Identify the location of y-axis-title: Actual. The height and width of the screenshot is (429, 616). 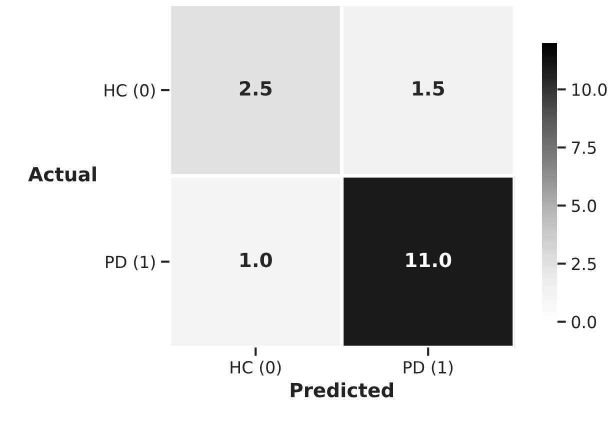
(62, 174).